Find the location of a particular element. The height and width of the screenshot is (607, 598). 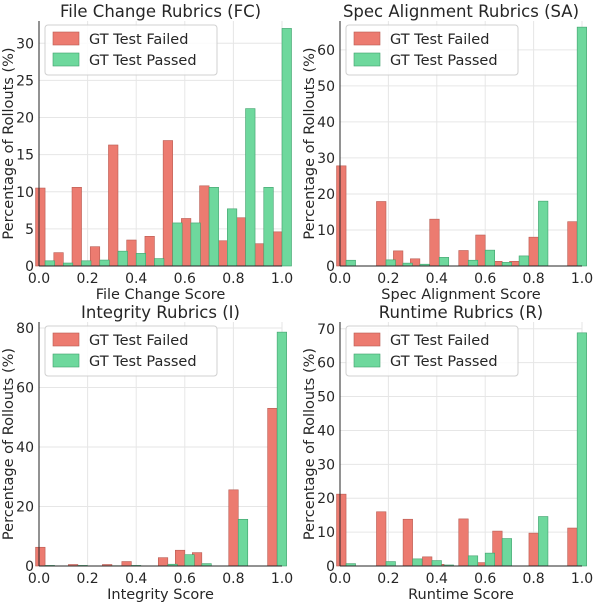

y-tick-label: 20 is located at coordinates (25, 507).